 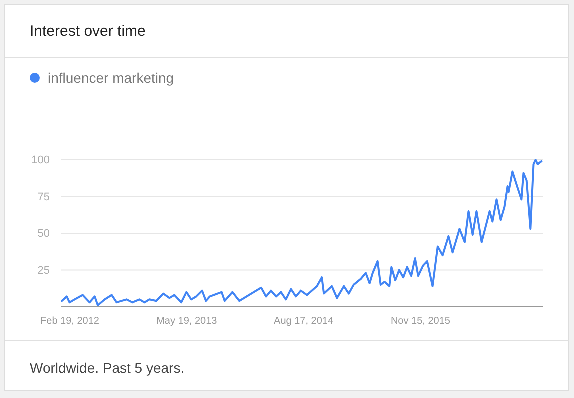 What do you see at coordinates (44, 234) in the screenshot?
I see `y-tick-label: 50` at bounding box center [44, 234].